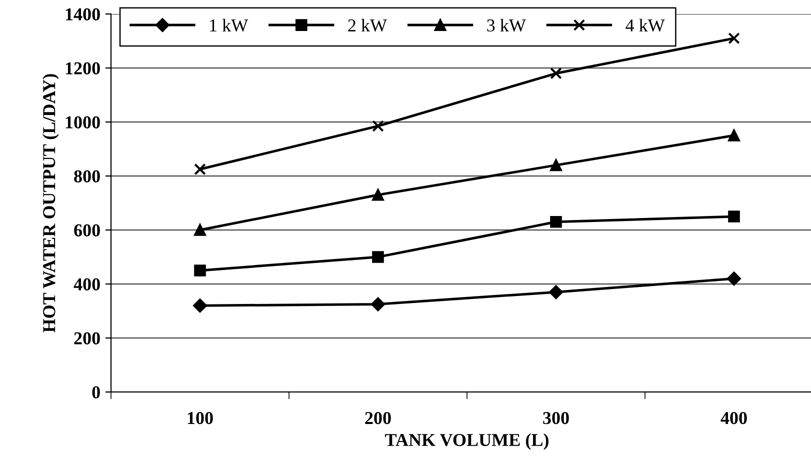 This screenshot has width=811, height=469. Describe the element at coordinates (506, 25) in the screenshot. I see `legend-label: 3 kW` at that location.